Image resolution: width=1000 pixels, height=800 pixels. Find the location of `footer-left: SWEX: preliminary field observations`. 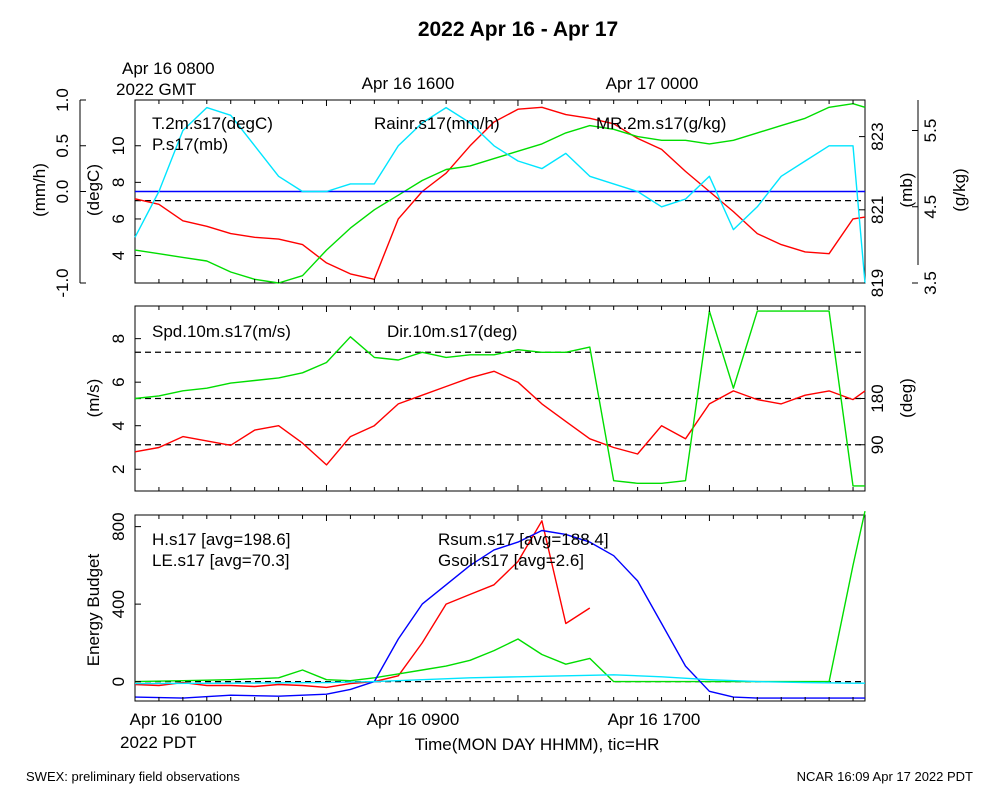

footer-left: SWEX: preliminary field observations is located at coordinates (133, 776).